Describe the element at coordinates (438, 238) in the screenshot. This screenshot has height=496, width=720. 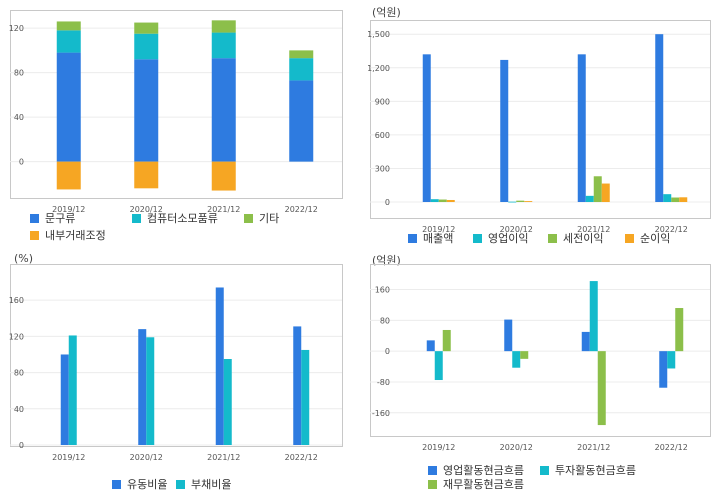
I see `legend-label: 매출액` at that location.